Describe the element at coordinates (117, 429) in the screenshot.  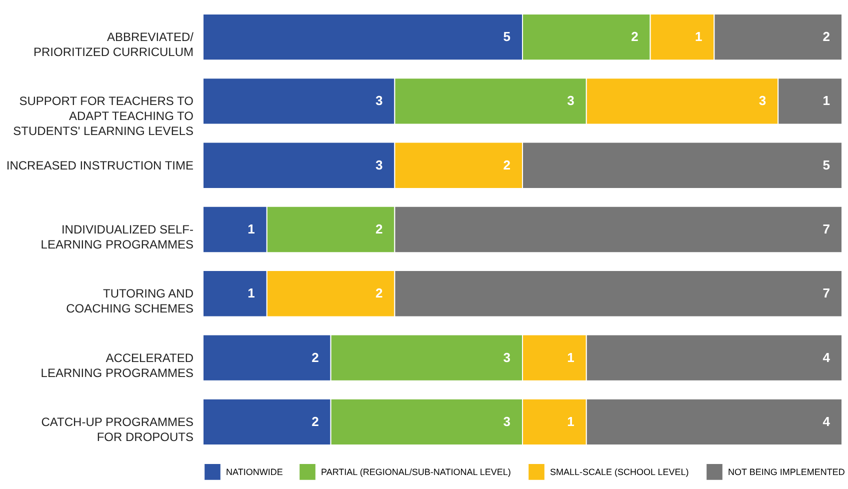
I see `y-tick-label: CATCH-UP PROGRAMMES FOR DROPOUTS` at that location.